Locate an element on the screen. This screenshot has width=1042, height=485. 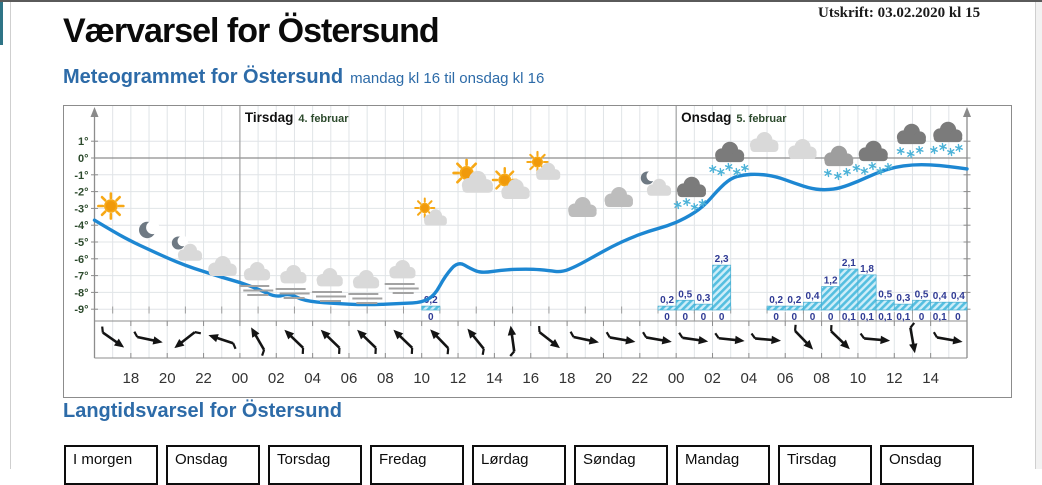
svg-text: -8° is located at coordinates (81, 293).